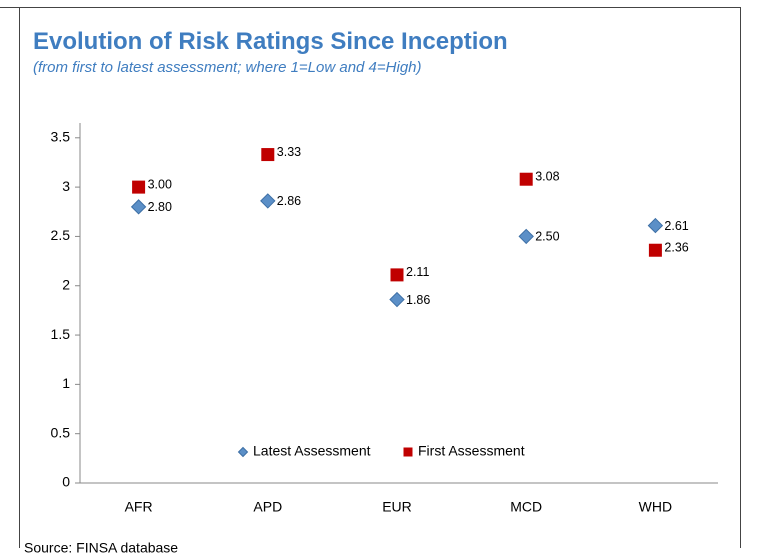 The height and width of the screenshot is (560, 762). What do you see at coordinates (267, 507) in the screenshot?
I see `x-tick-label: APD` at bounding box center [267, 507].